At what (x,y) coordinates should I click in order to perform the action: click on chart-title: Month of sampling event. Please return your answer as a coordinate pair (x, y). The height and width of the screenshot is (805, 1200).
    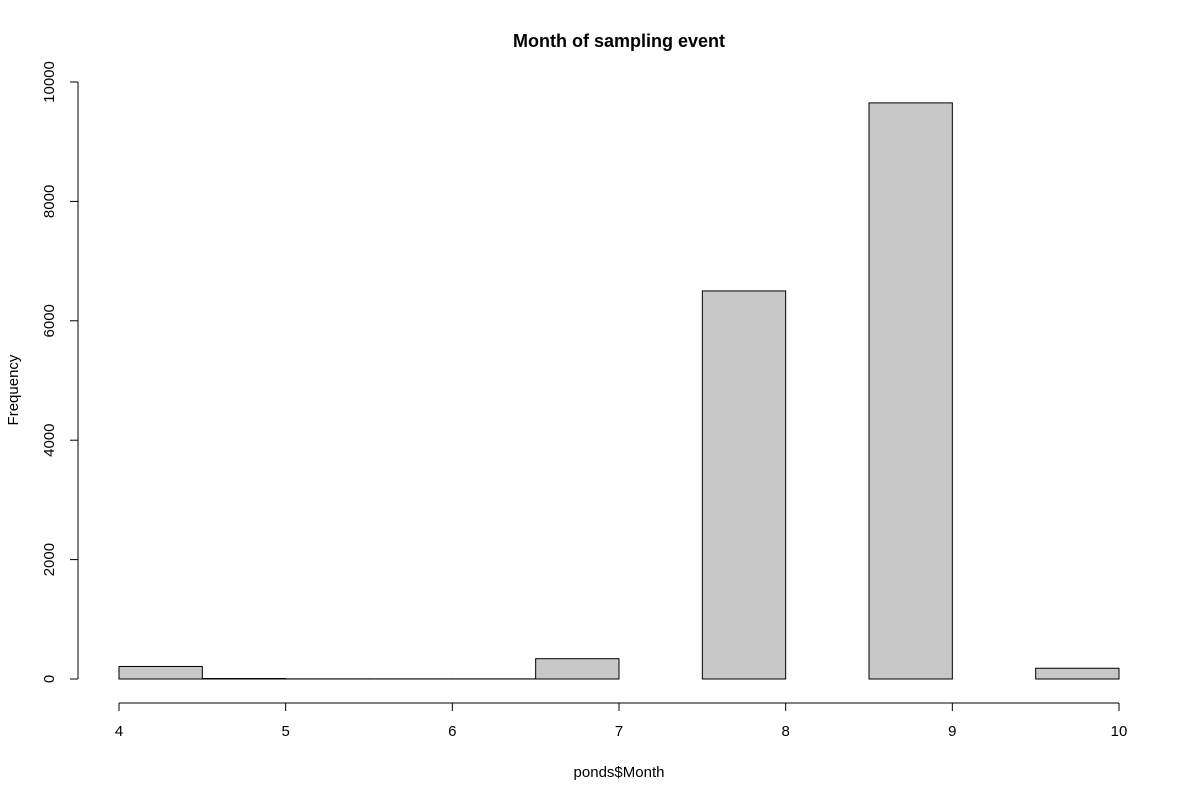
    Looking at the image, I should click on (619, 41).